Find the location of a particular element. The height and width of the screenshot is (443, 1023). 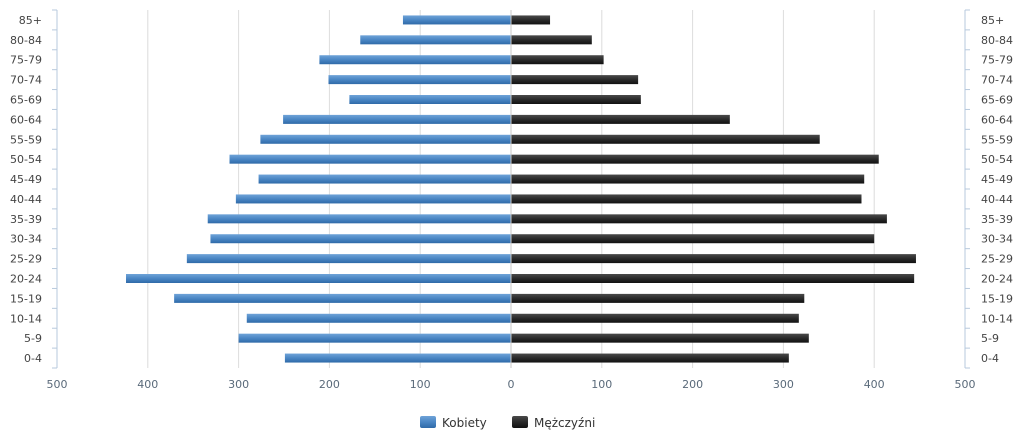

x-tick-label: 0 is located at coordinates (511, 384).